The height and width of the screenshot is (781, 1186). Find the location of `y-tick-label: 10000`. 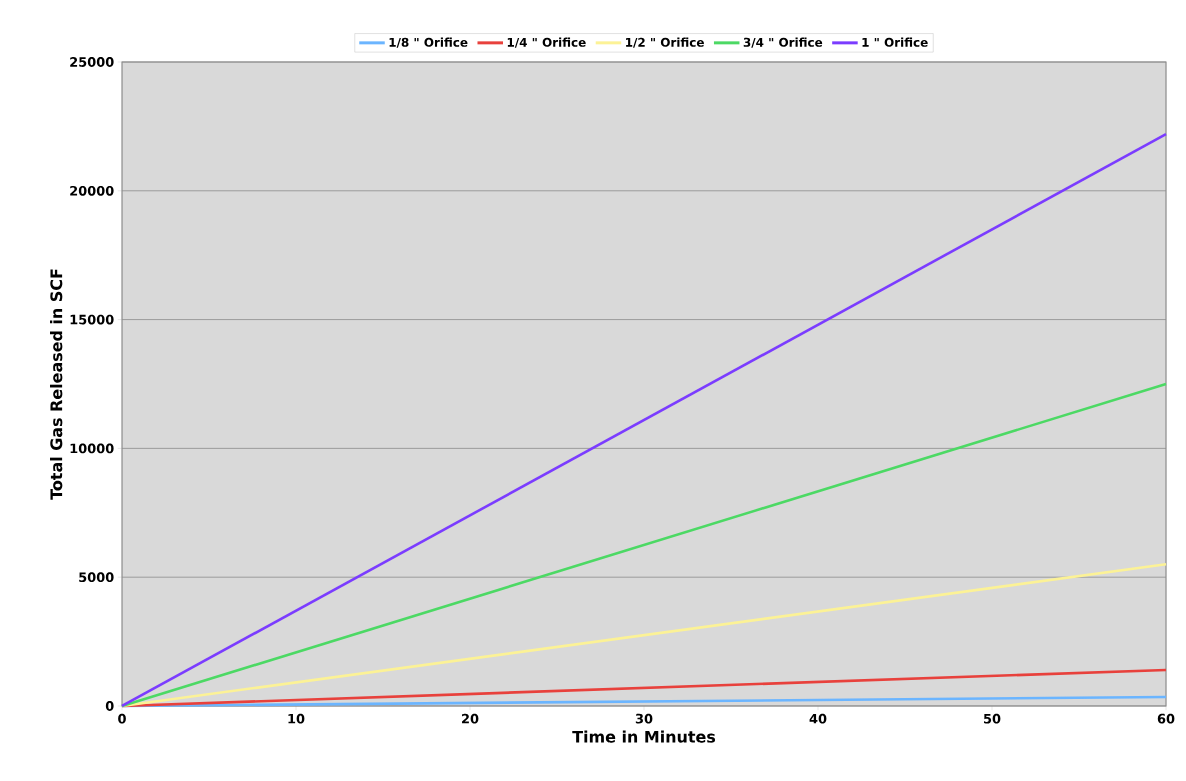

y-tick-label: 10000 is located at coordinates (92, 448).